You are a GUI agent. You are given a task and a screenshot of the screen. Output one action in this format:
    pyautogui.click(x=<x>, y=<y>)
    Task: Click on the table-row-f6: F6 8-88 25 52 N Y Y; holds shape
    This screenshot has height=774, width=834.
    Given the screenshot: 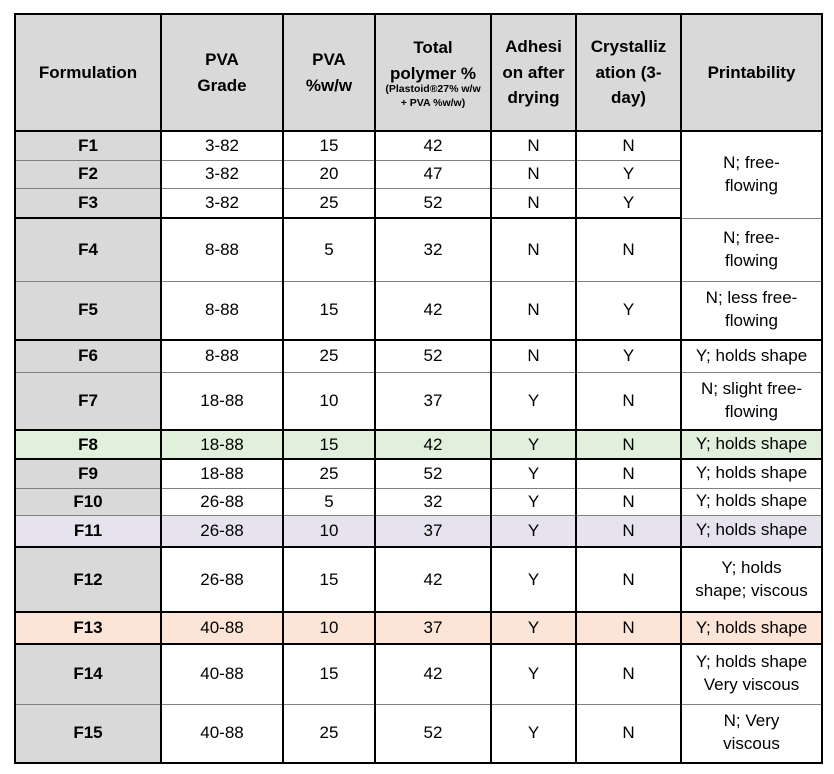 What is the action you would take?
    pyautogui.click(x=418, y=356)
    